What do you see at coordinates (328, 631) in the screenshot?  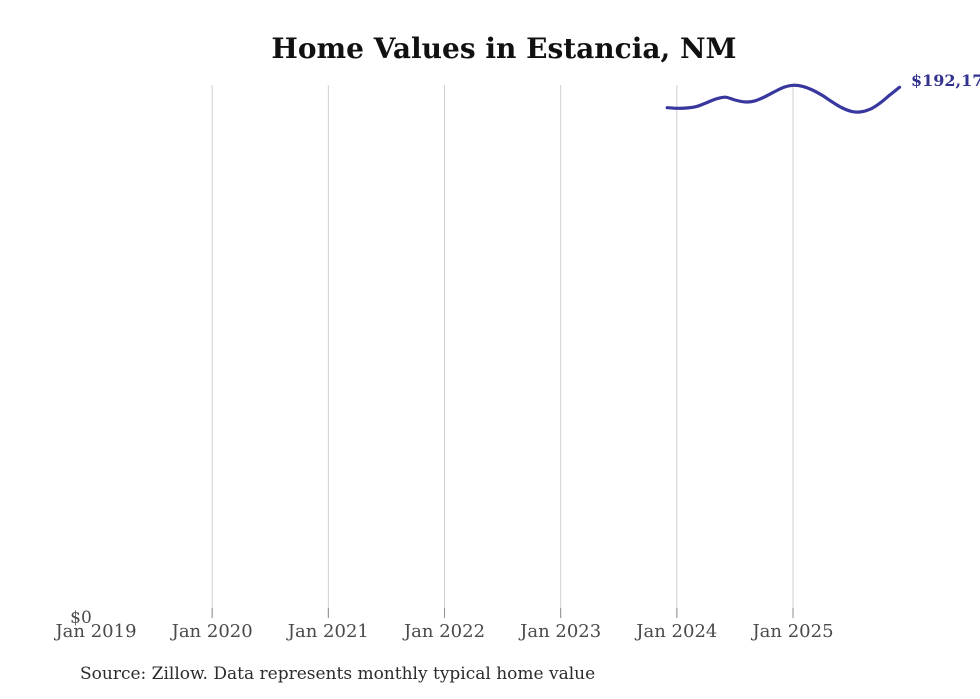 I see `x-tick-label-2021: Jan 2021` at bounding box center [328, 631].